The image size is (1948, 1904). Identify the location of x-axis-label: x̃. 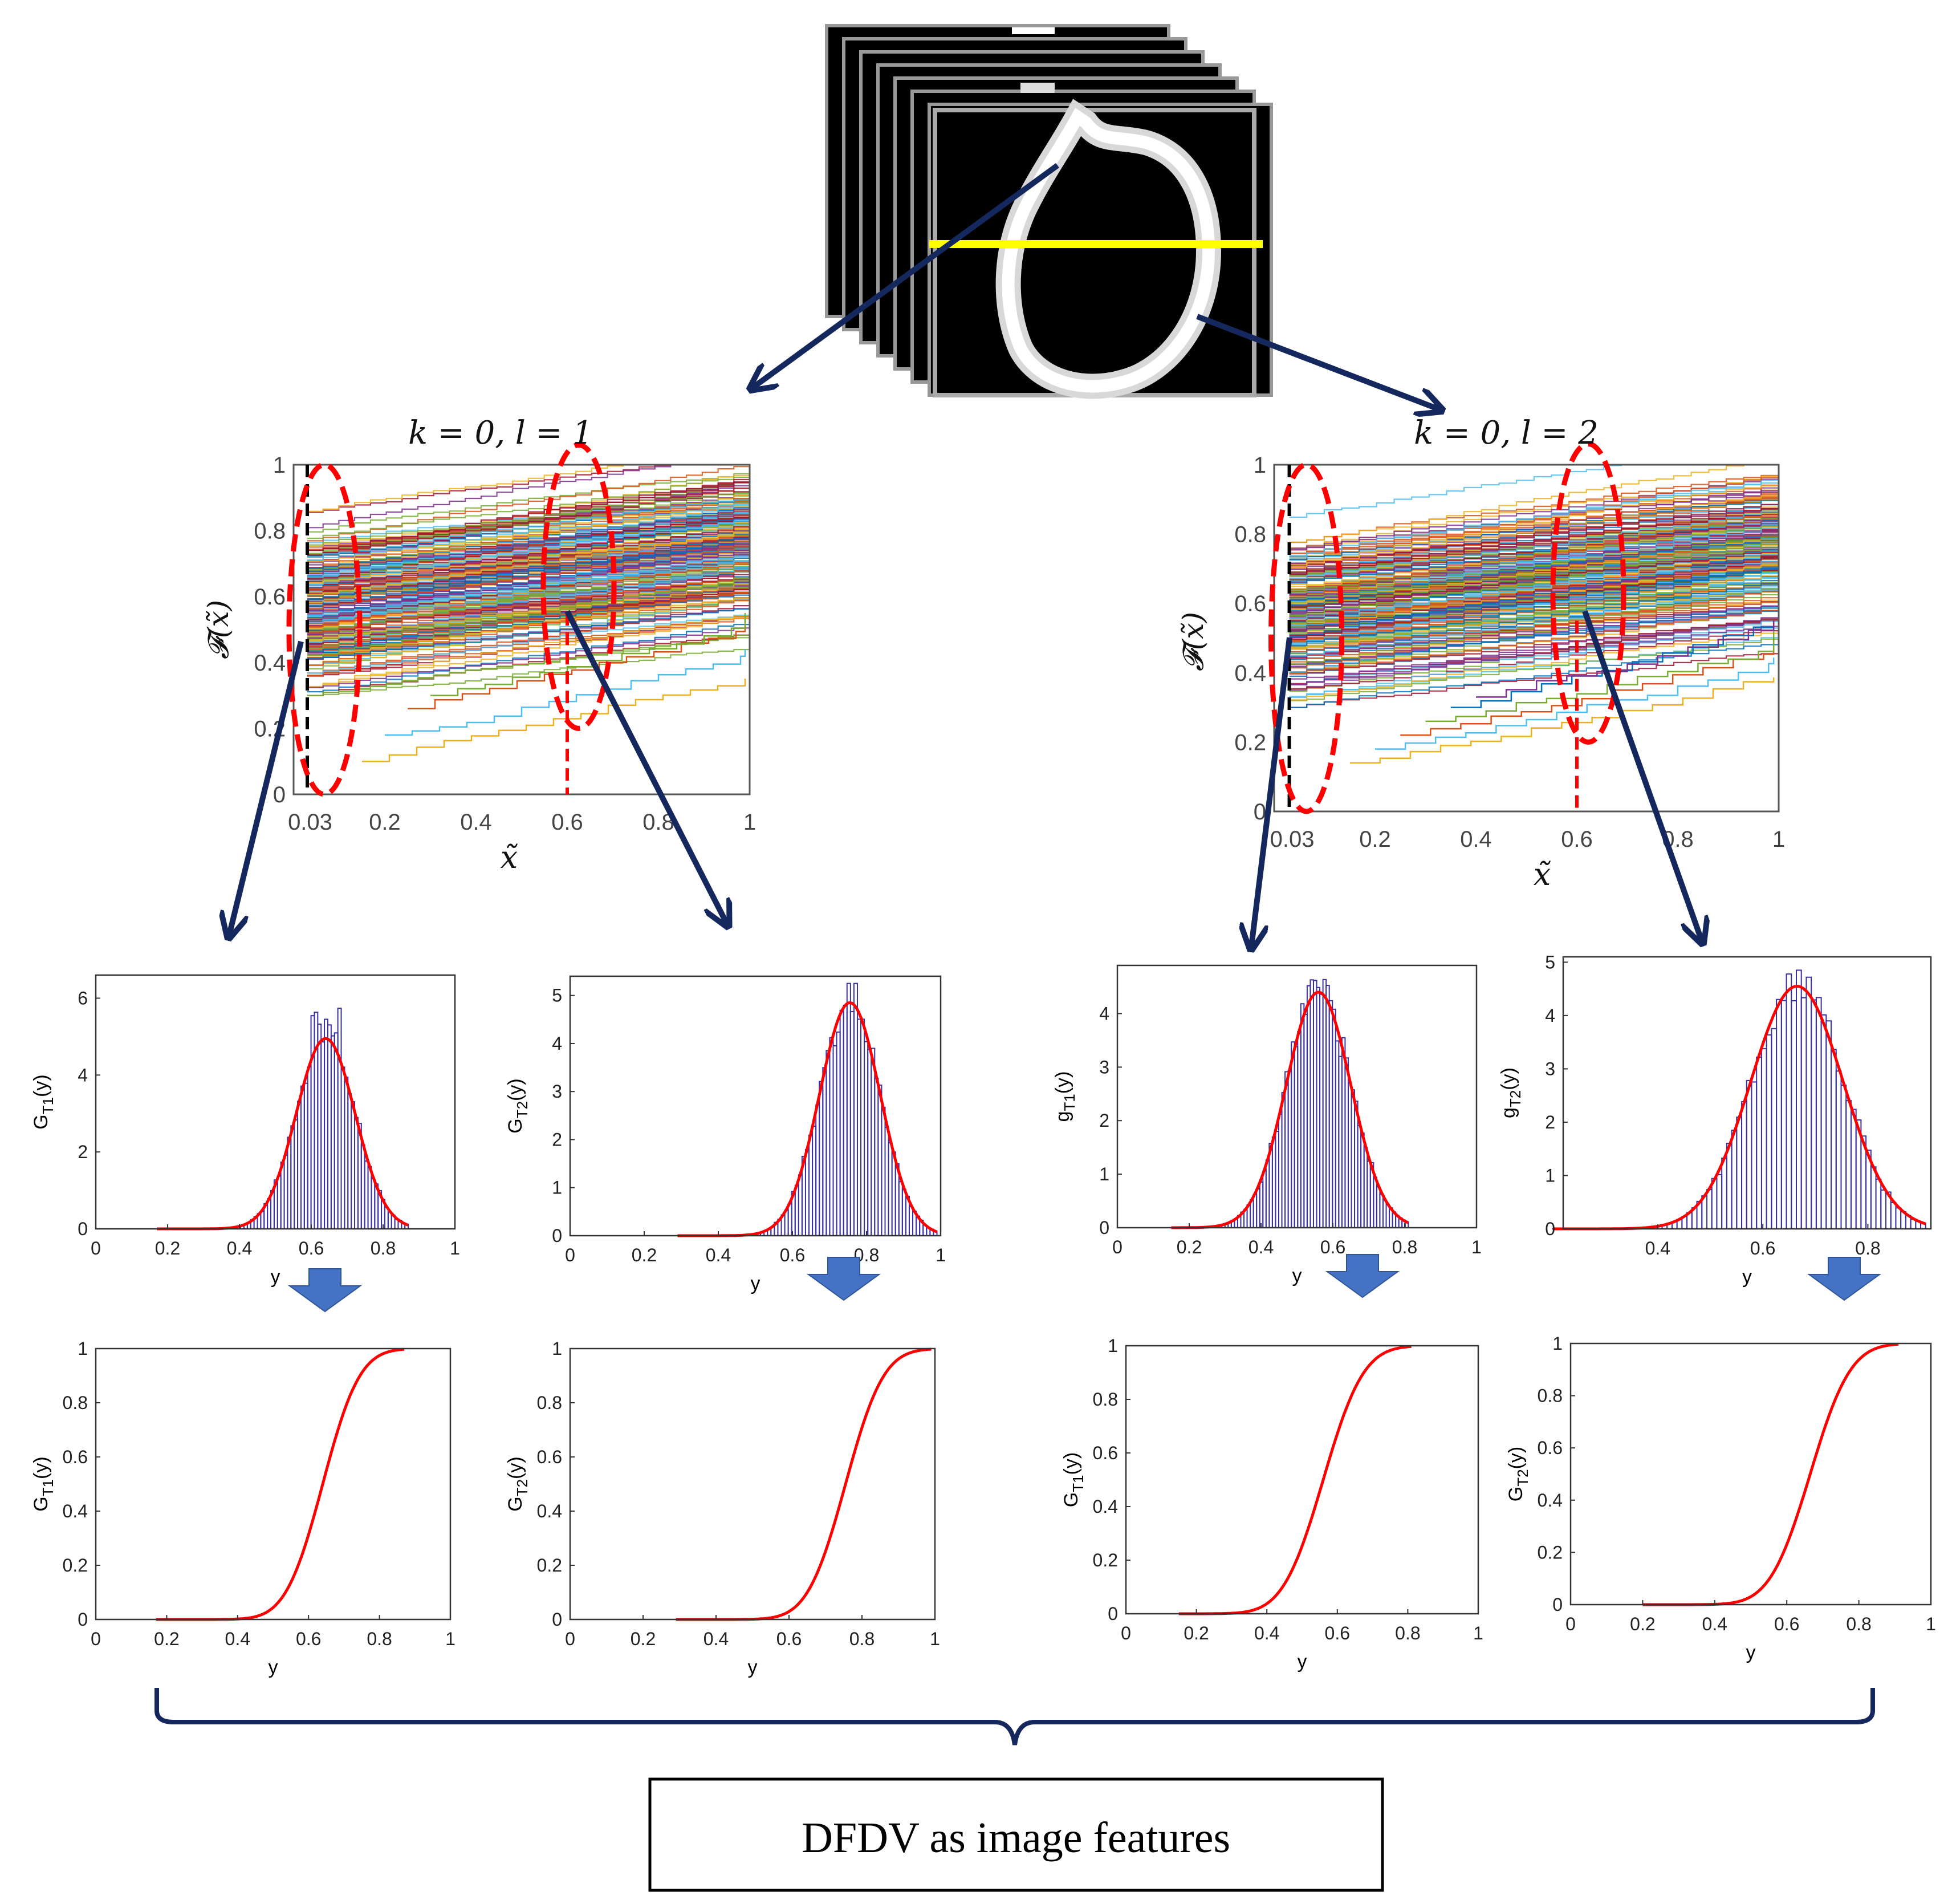
(509, 857).